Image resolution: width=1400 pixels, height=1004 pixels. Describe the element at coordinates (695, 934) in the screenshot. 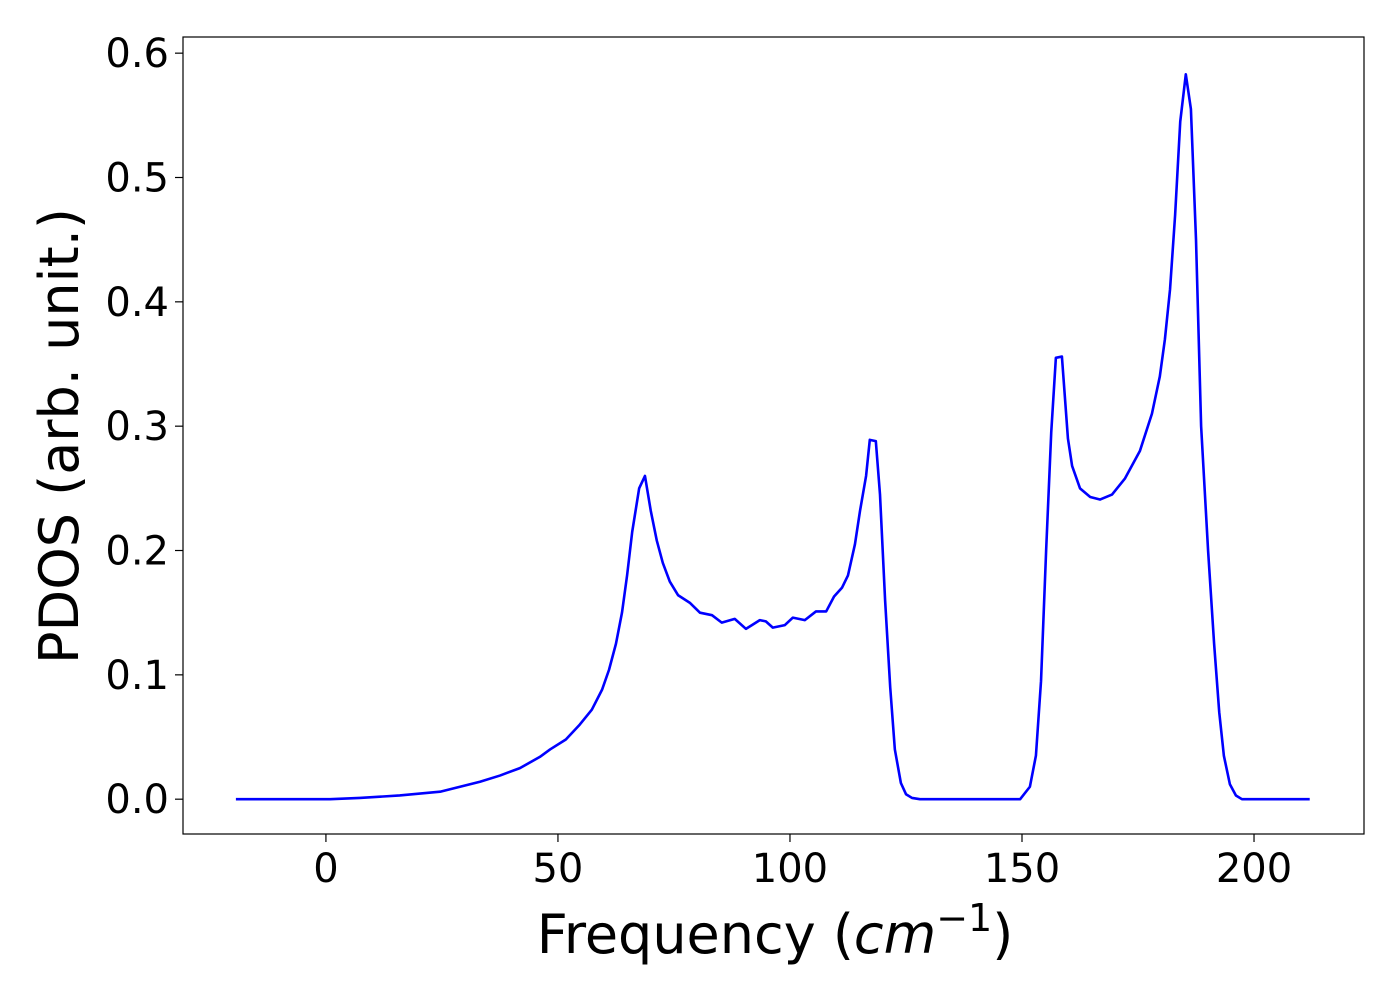

I see `x-label-text: Frequency (` at that location.